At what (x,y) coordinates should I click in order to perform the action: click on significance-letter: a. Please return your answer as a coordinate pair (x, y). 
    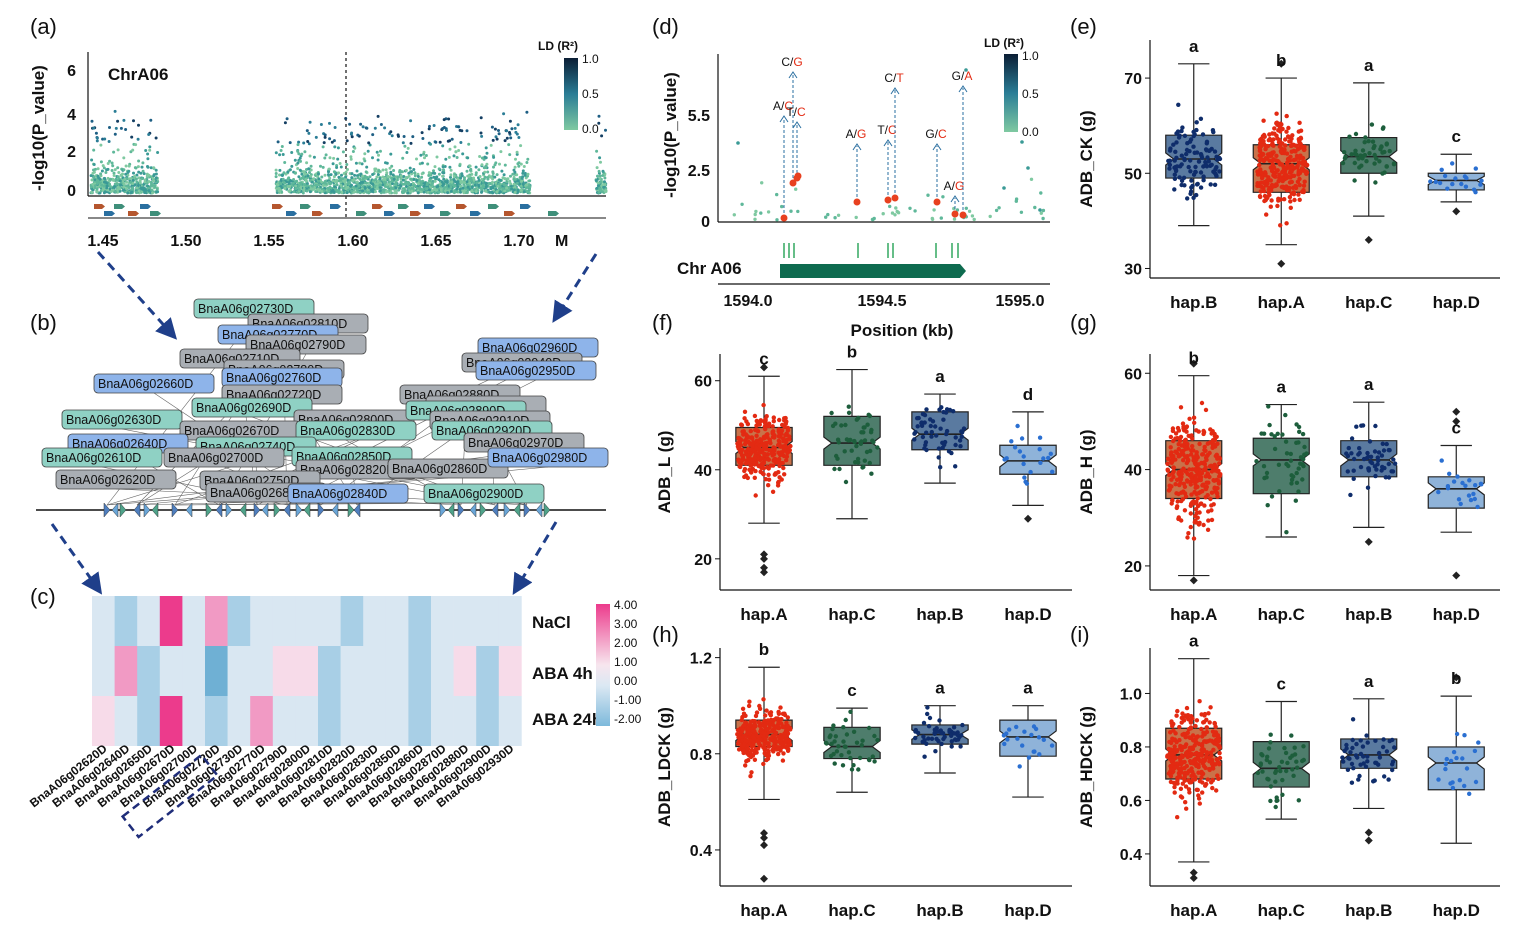
    Looking at the image, I should click on (940, 376).